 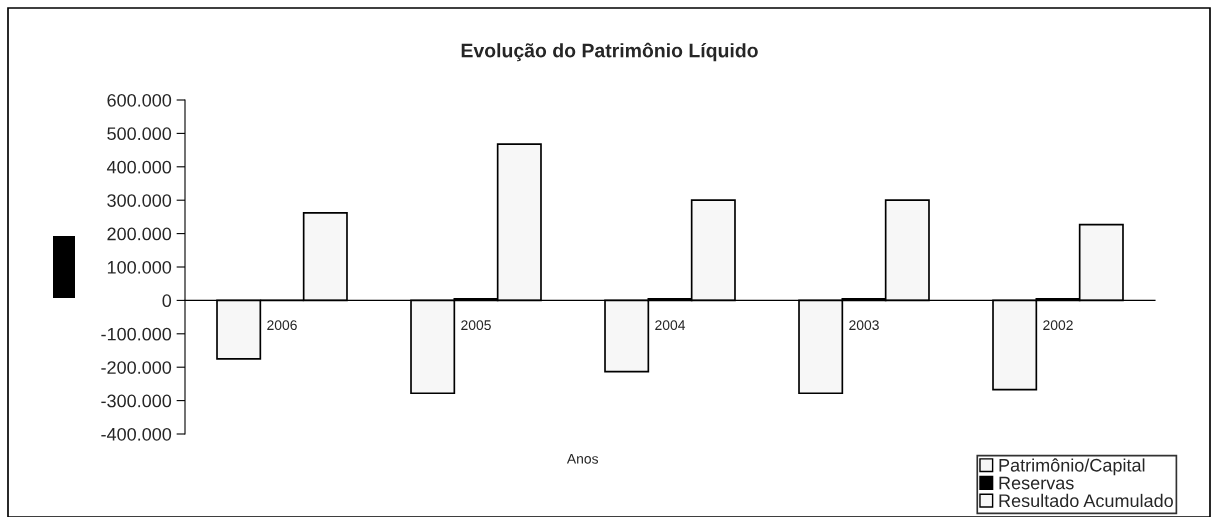 I want to click on x-tick-label: 2004, so click(x=670, y=325).